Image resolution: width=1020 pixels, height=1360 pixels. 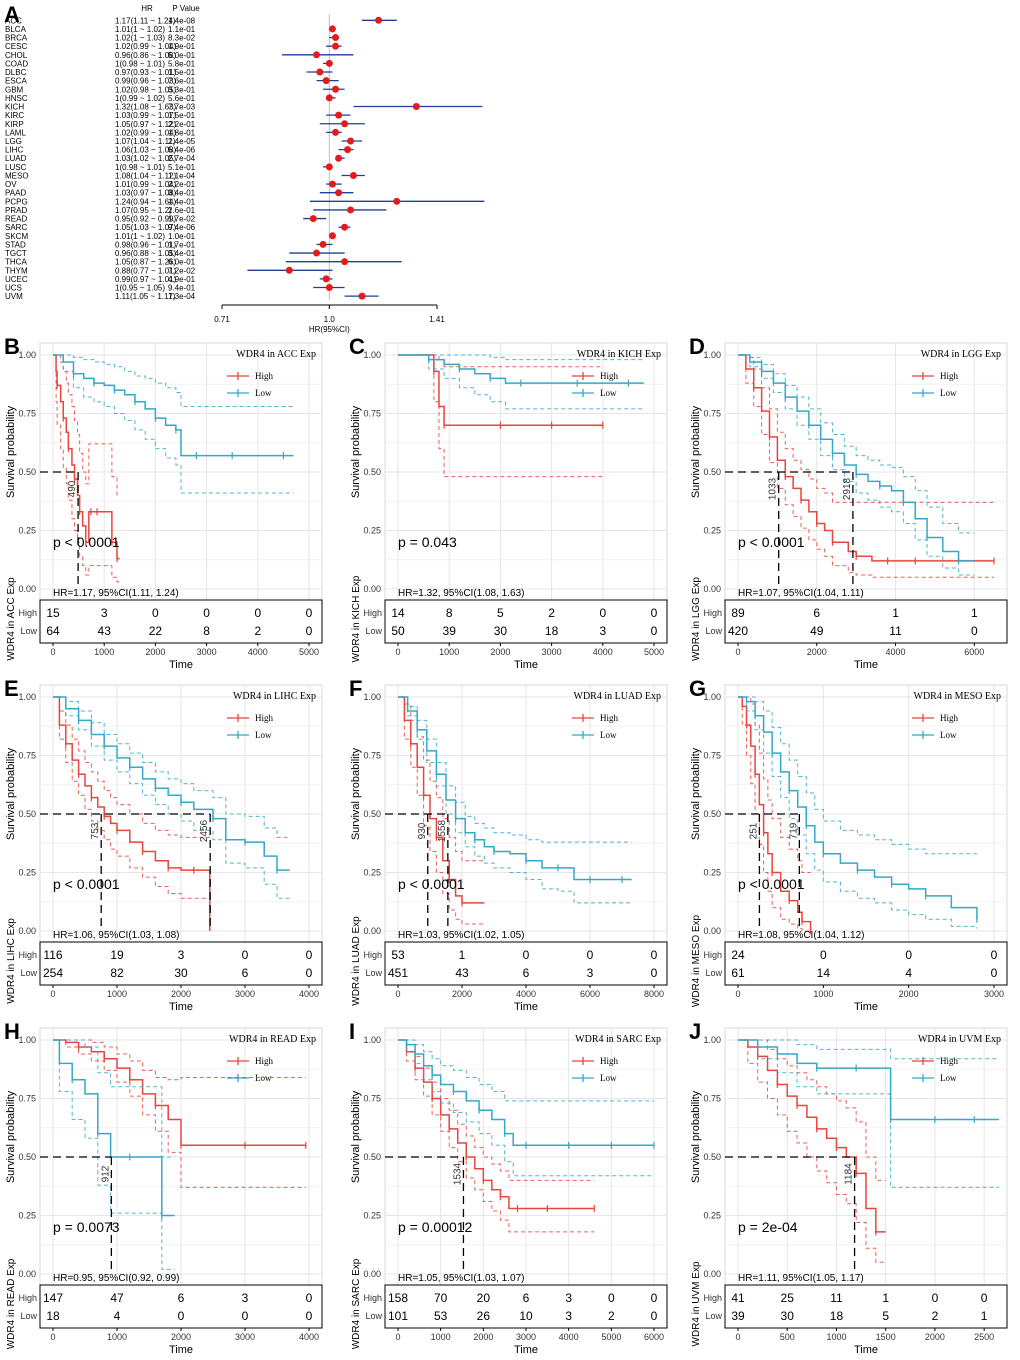 What do you see at coordinates (16, 236) in the screenshot?
I see `forest-cancer-label: SKCM` at bounding box center [16, 236].